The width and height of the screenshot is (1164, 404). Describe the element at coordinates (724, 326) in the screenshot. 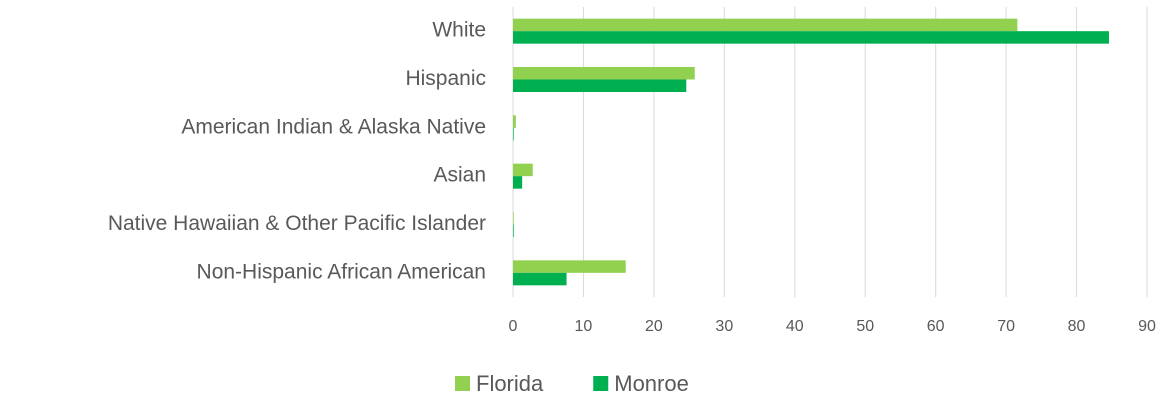

I see `x-tick-label: 30` at that location.